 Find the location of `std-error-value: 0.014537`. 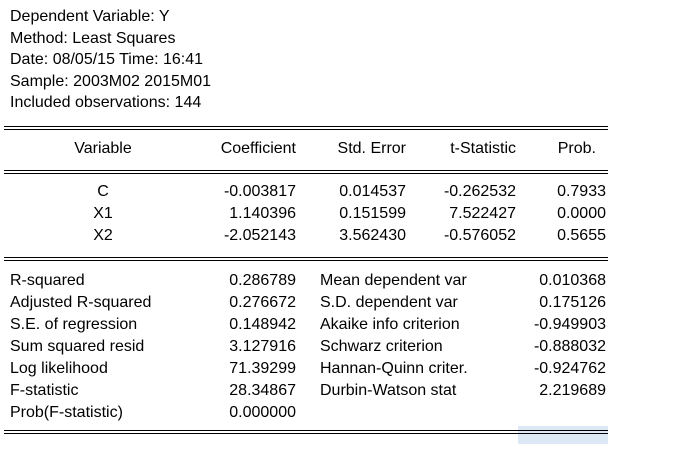

std-error-value: 0.014537 is located at coordinates (372, 191).